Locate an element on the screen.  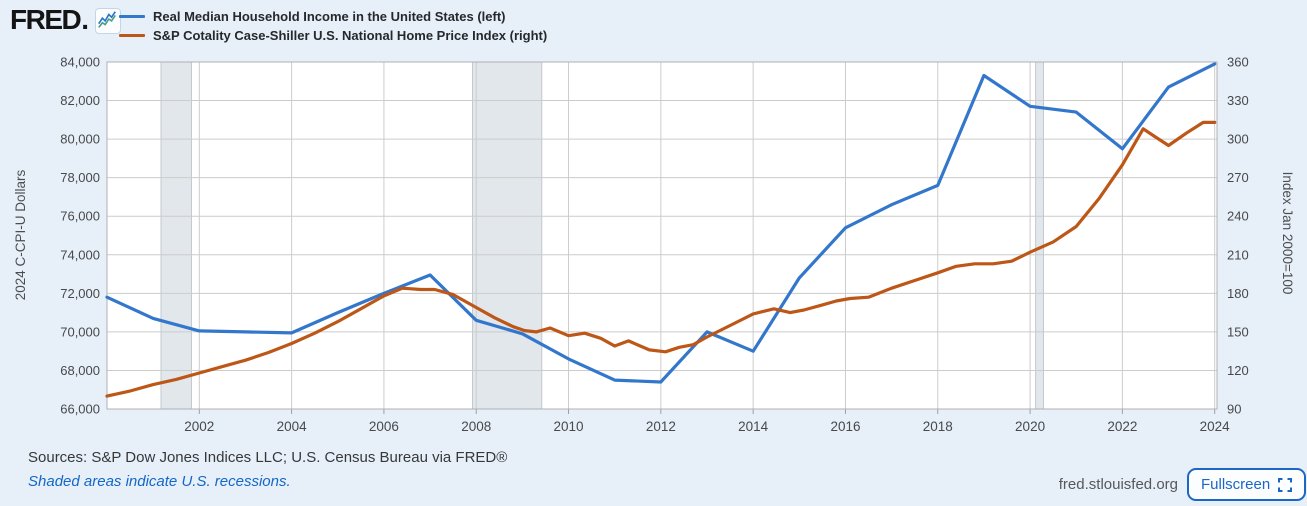
fullscreen-icon is located at coordinates (1285, 484).